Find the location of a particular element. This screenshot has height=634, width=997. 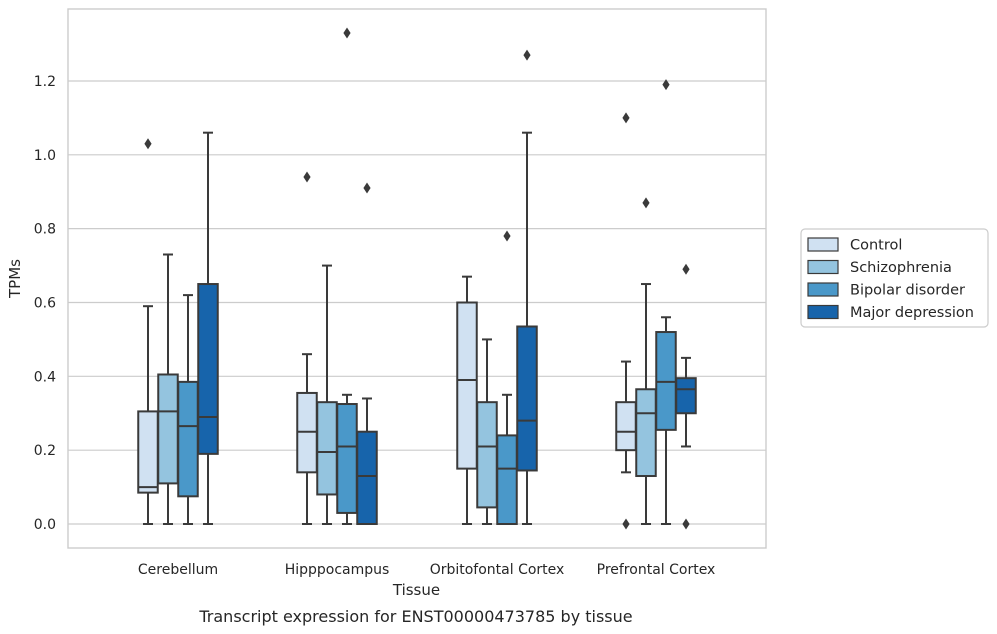

y-tick-labels: 0.0 0.2 0.4 0.6 0.8 1.0 1.2 is located at coordinates (45, 303).